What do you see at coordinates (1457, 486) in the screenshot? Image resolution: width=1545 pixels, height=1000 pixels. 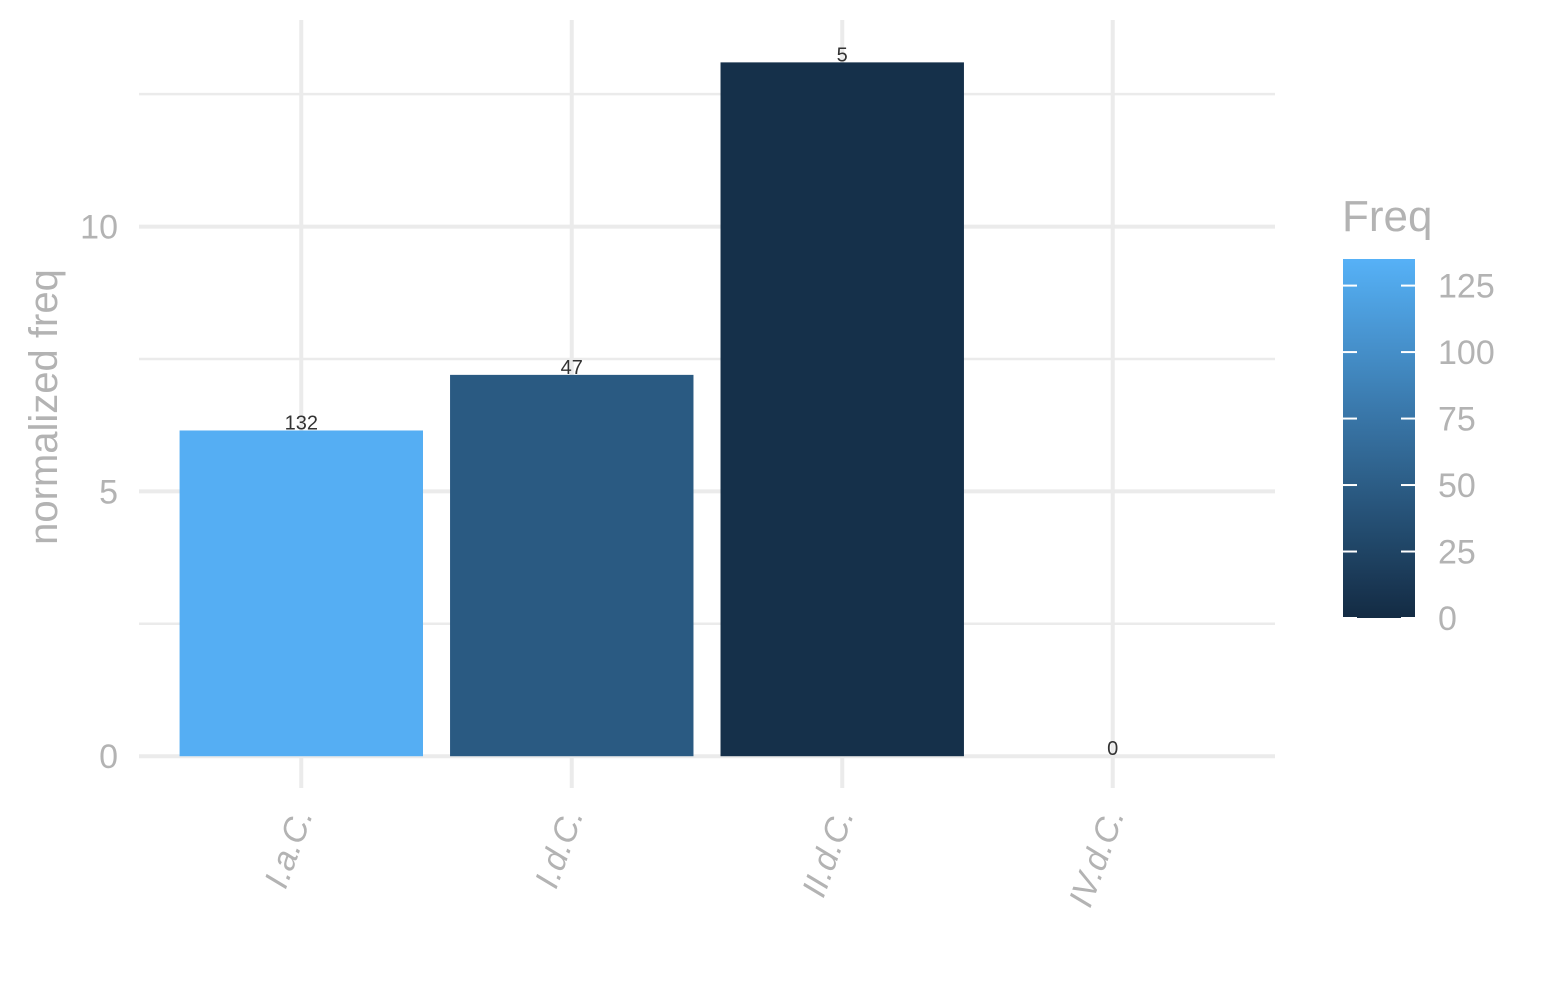 I see `legend-tick-label: 50` at bounding box center [1457, 486].